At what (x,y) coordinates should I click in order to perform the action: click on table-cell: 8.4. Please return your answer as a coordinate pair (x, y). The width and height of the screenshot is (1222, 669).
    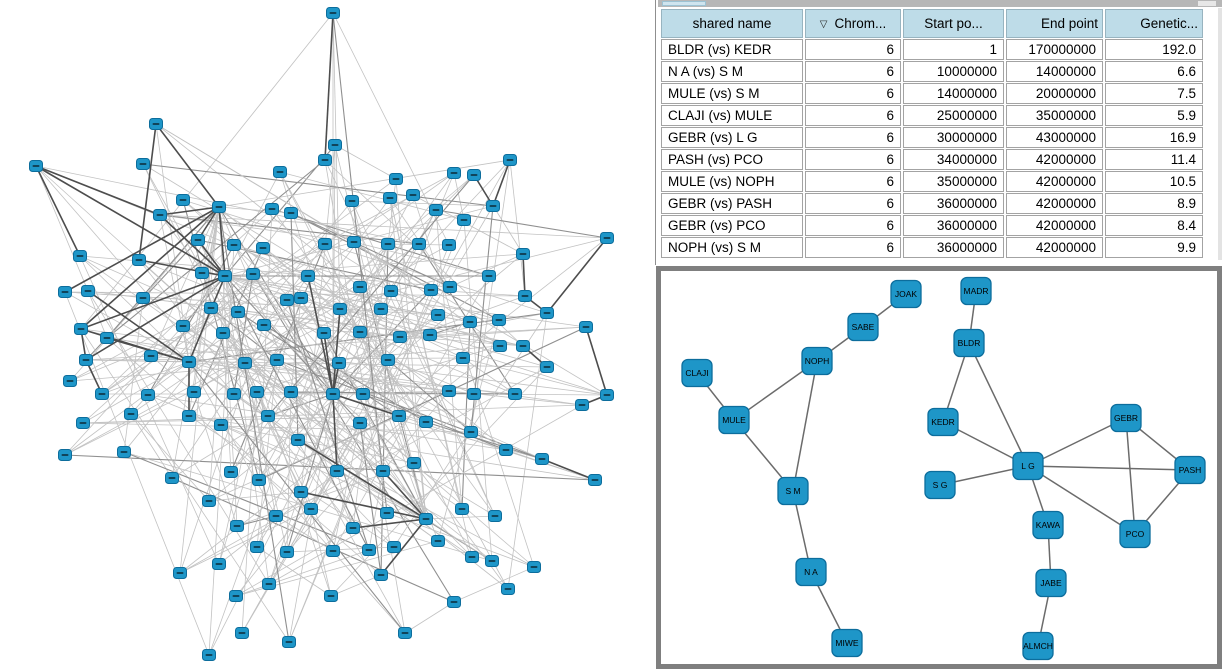
    Looking at the image, I should click on (1154, 225).